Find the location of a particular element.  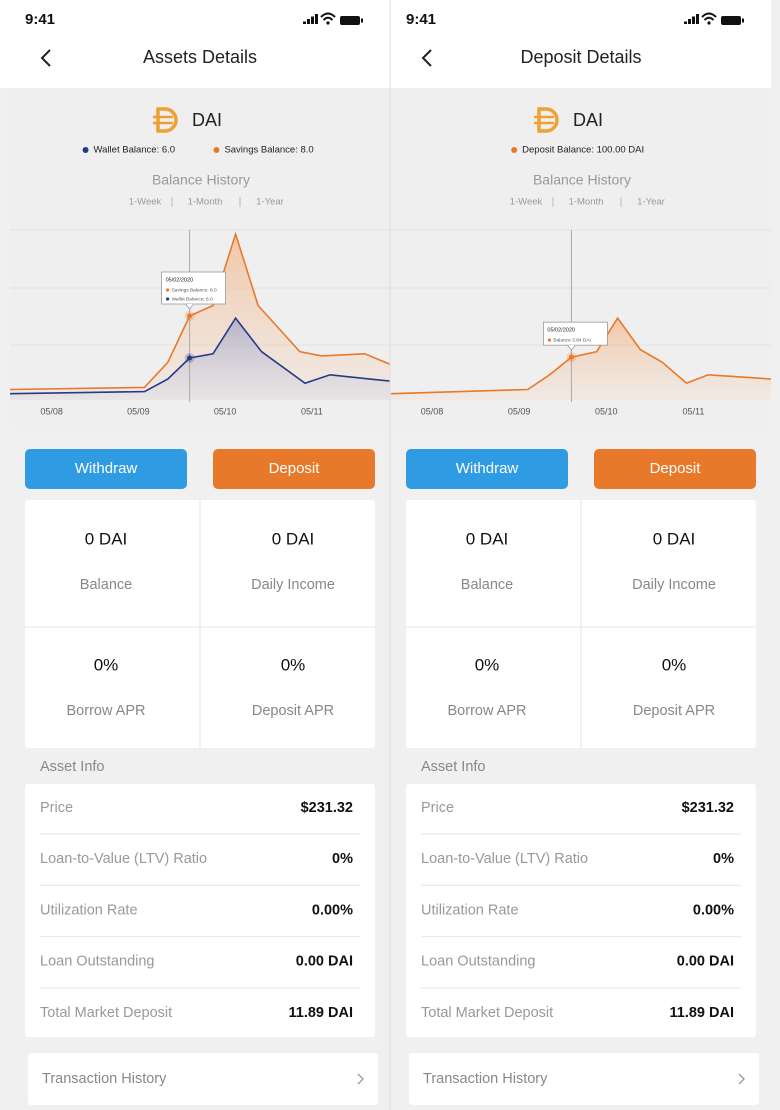

x-tick-label: 05/11 is located at coordinates (694, 411).